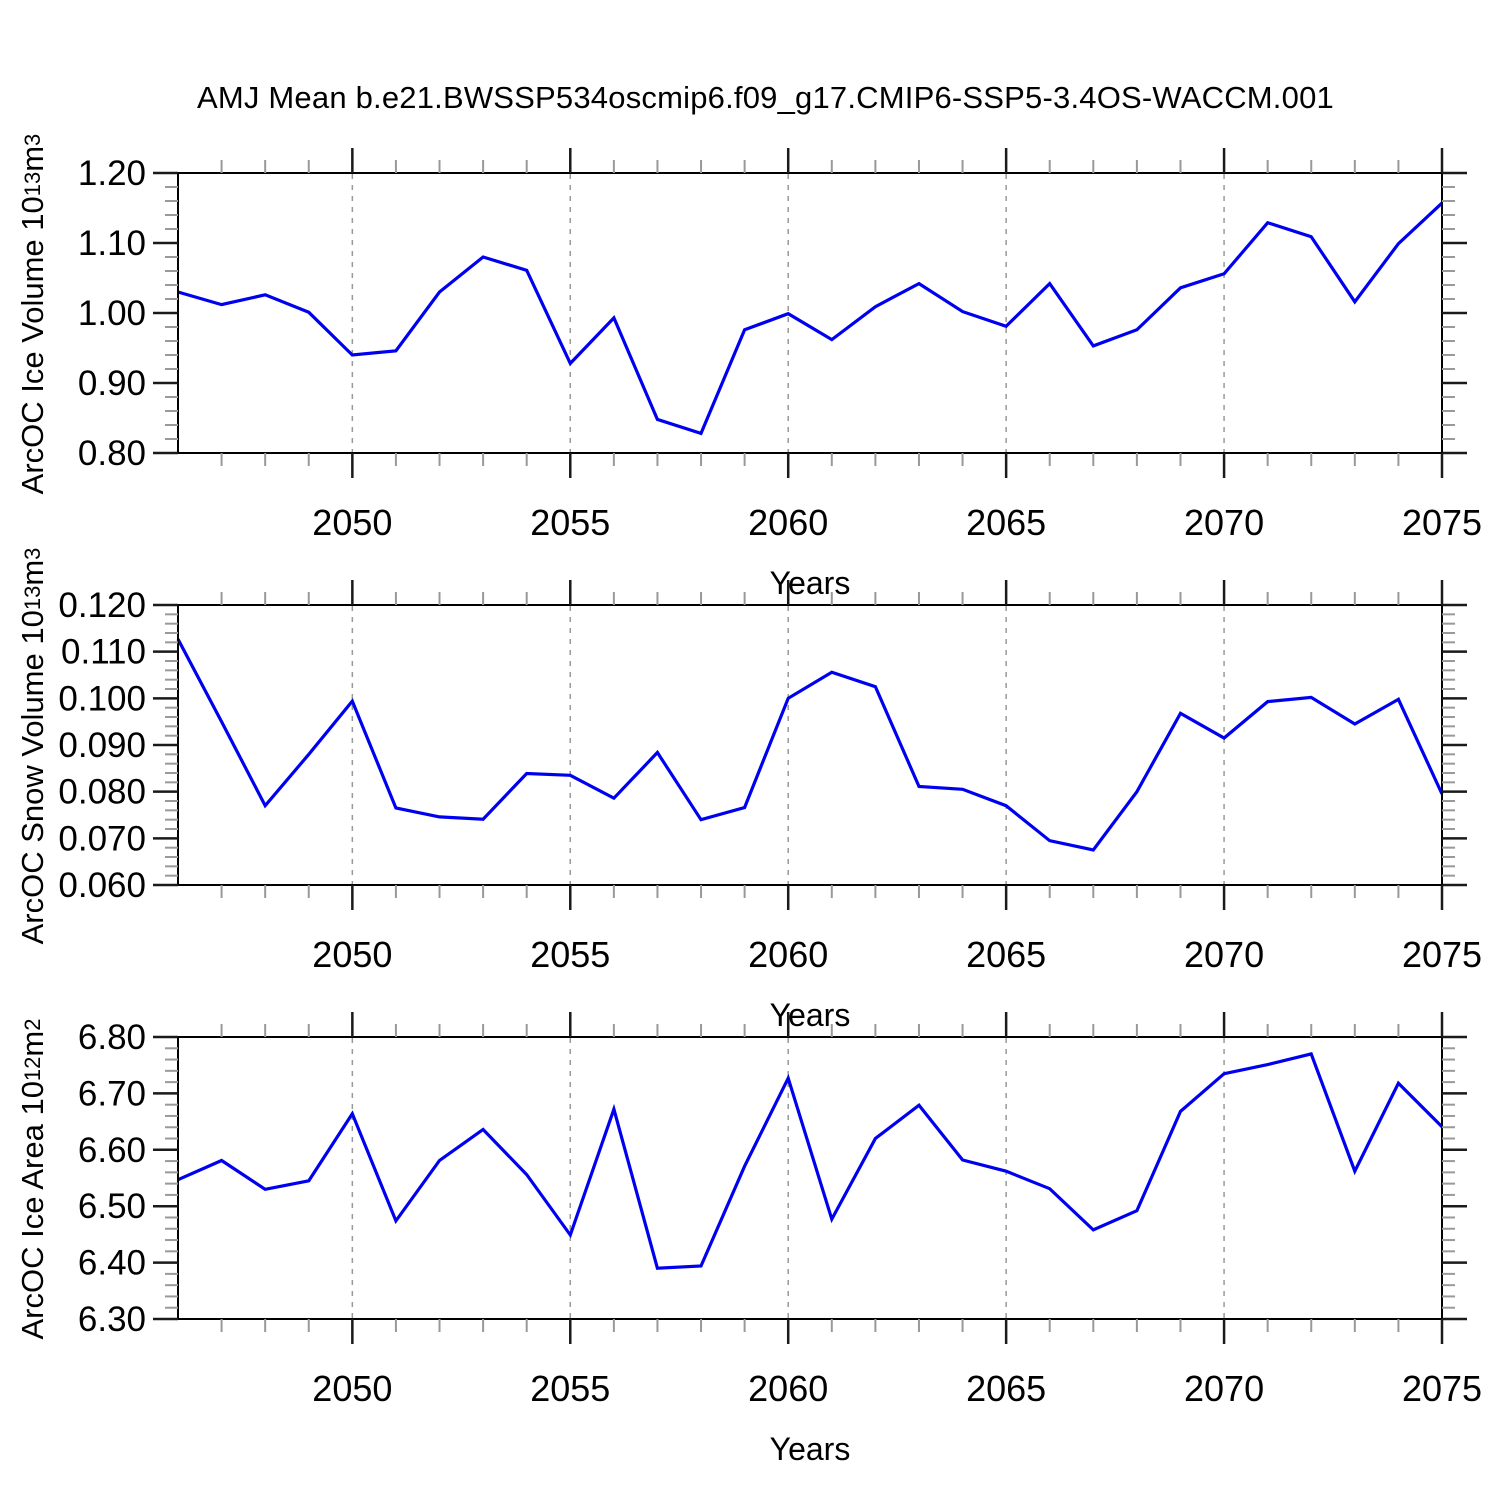 Image resolution: width=1500 pixels, height=1500 pixels. What do you see at coordinates (102, 885) in the screenshot?
I see `y-tick-label: 0.060` at bounding box center [102, 885].